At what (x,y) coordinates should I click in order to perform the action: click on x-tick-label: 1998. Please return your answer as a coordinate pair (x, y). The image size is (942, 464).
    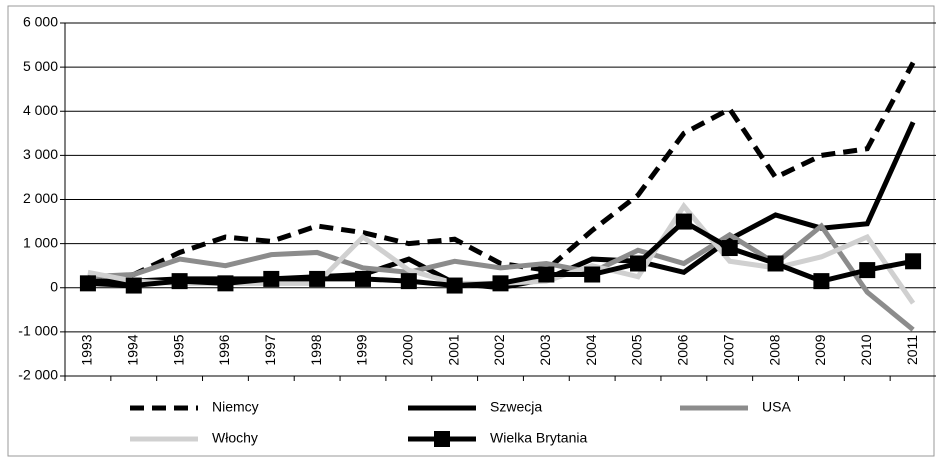
    Looking at the image, I should click on (316, 349).